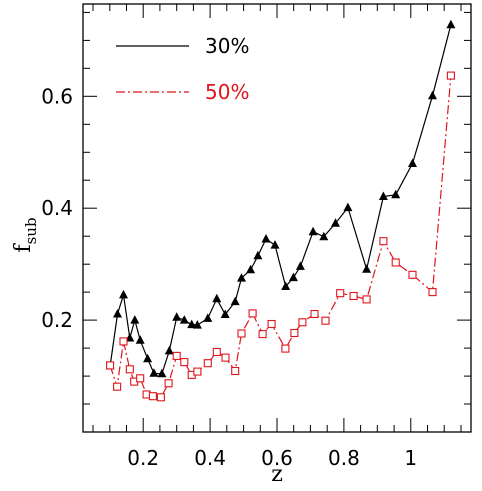 Image resolution: width=482 pixels, height=491 pixels. I want to click on x-tick-label: 0.8, so click(344, 458).